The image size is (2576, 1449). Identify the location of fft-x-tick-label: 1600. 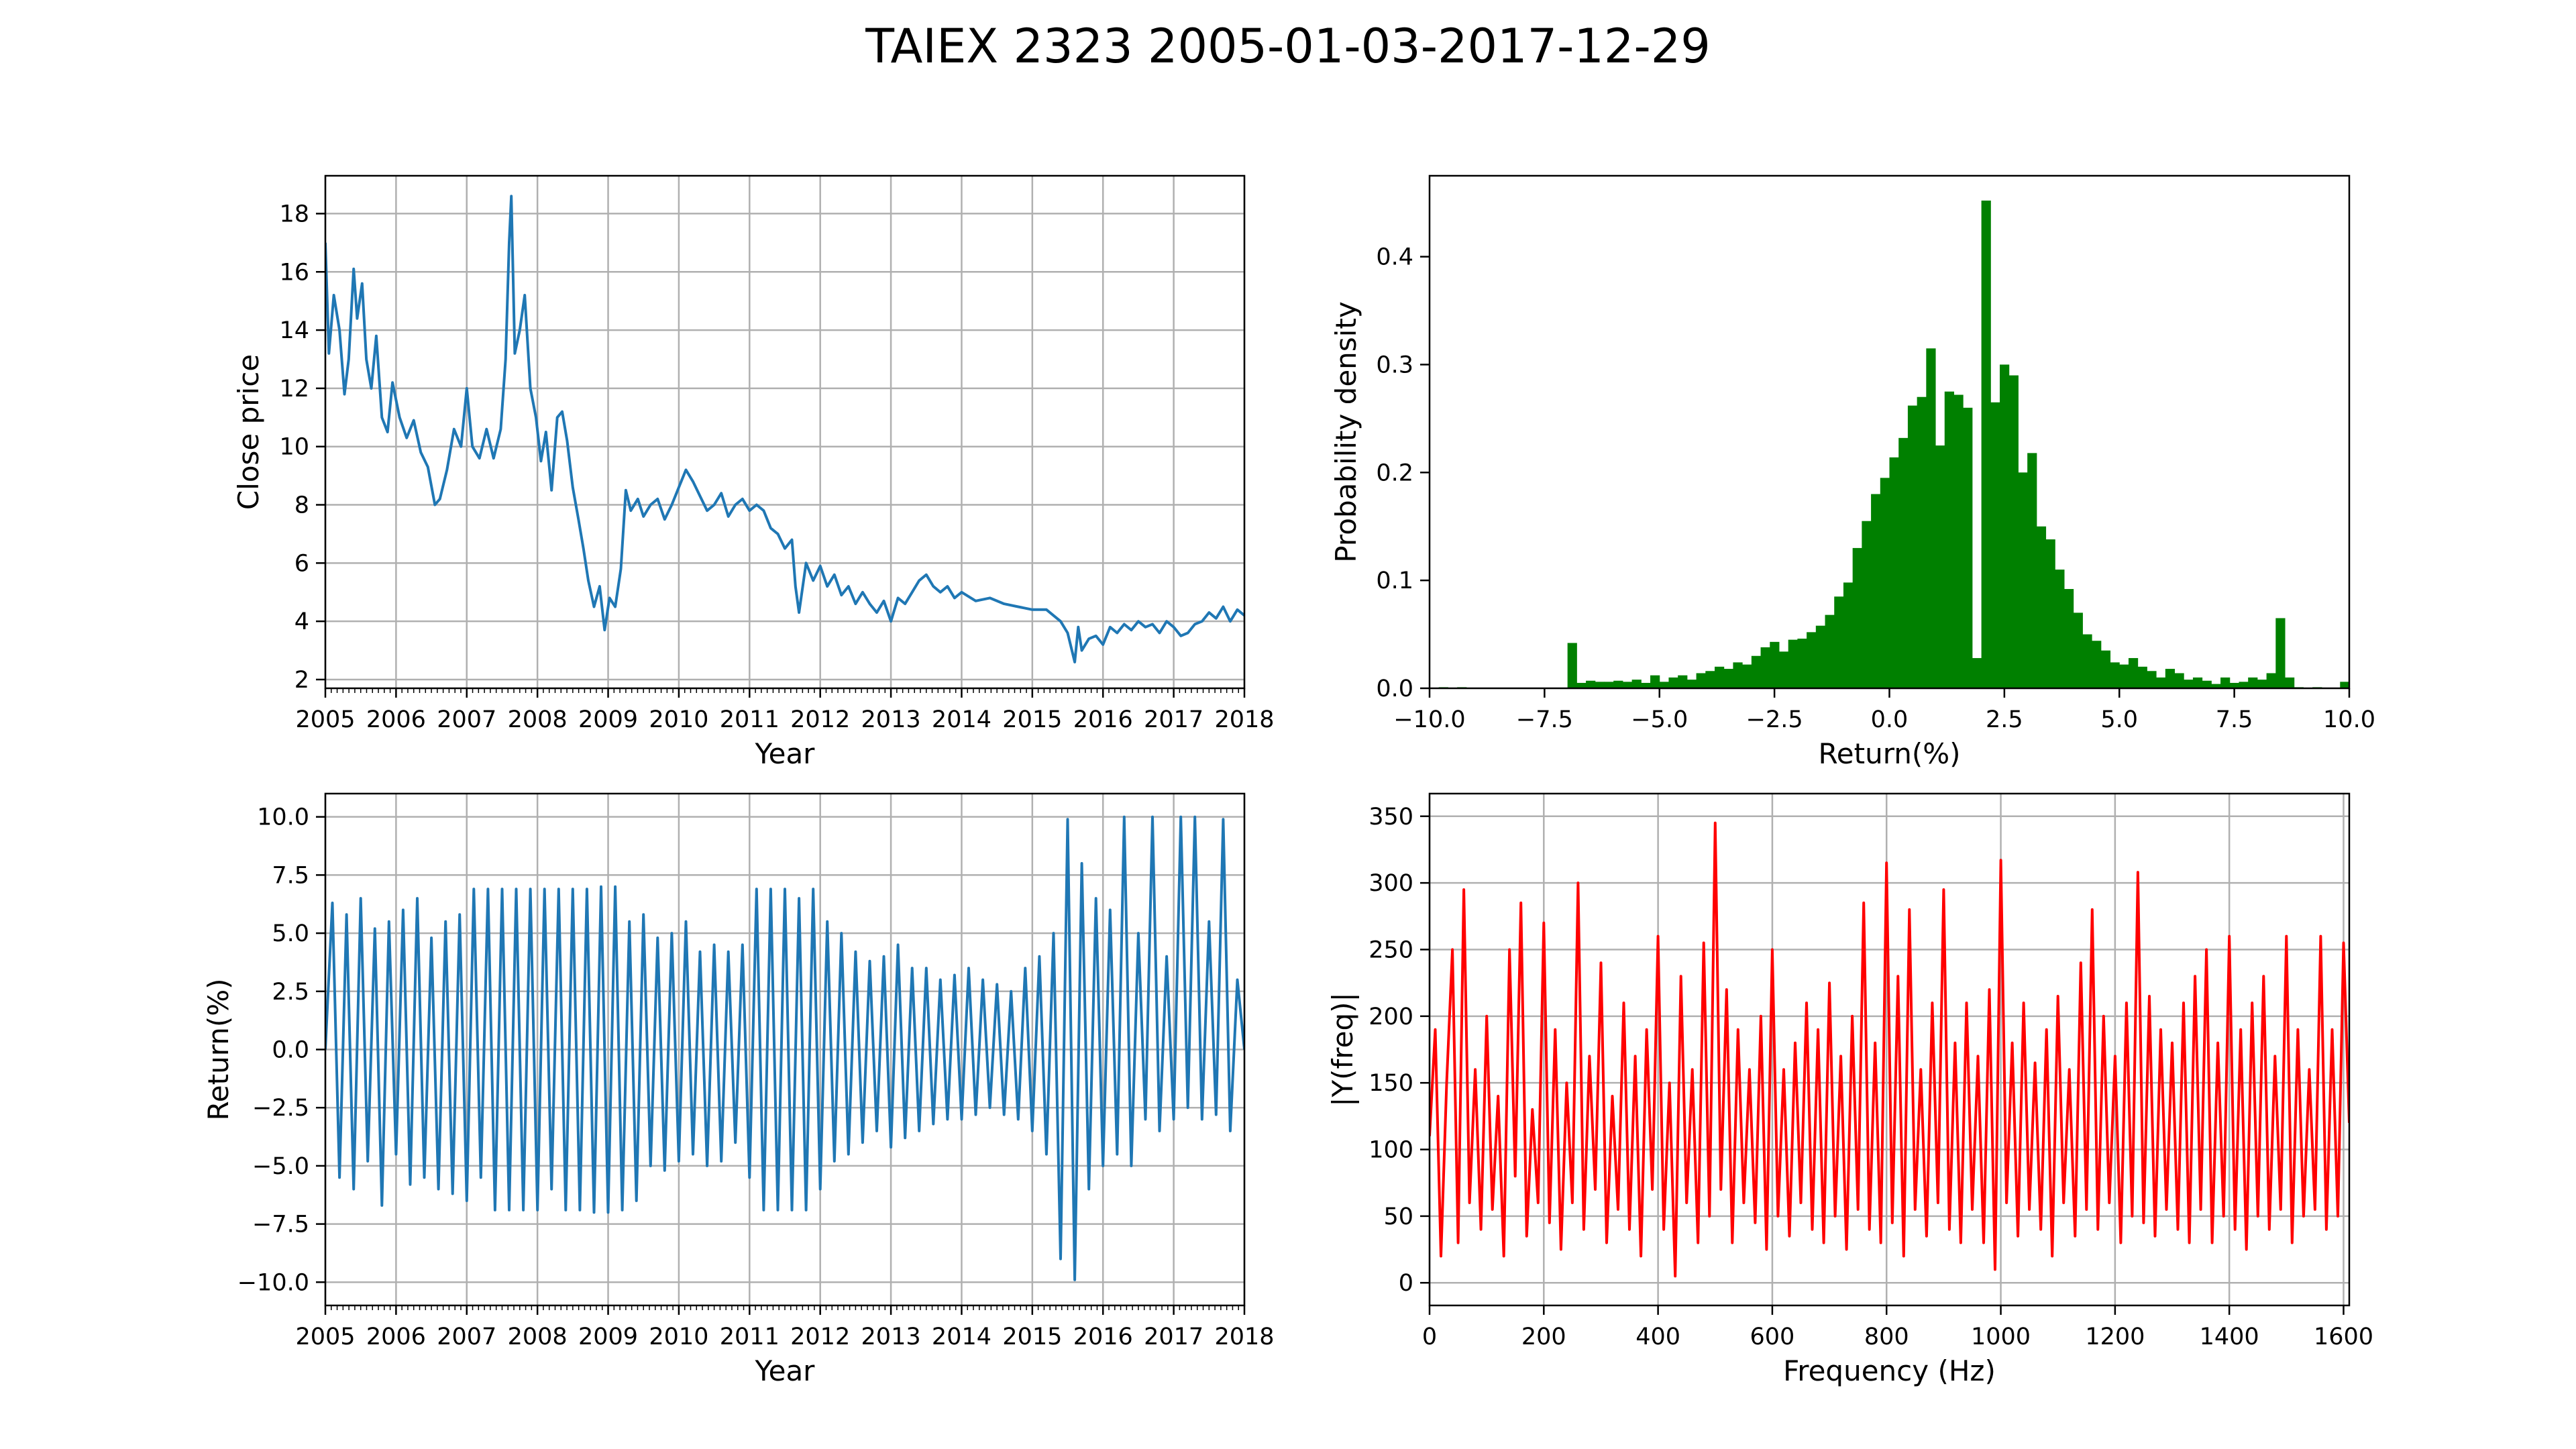
(2343, 1337).